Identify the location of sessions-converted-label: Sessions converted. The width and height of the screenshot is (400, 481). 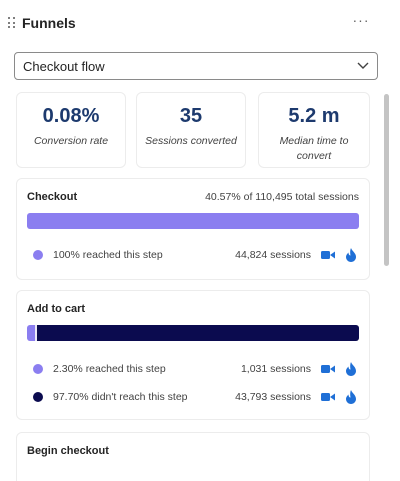
(191, 141).